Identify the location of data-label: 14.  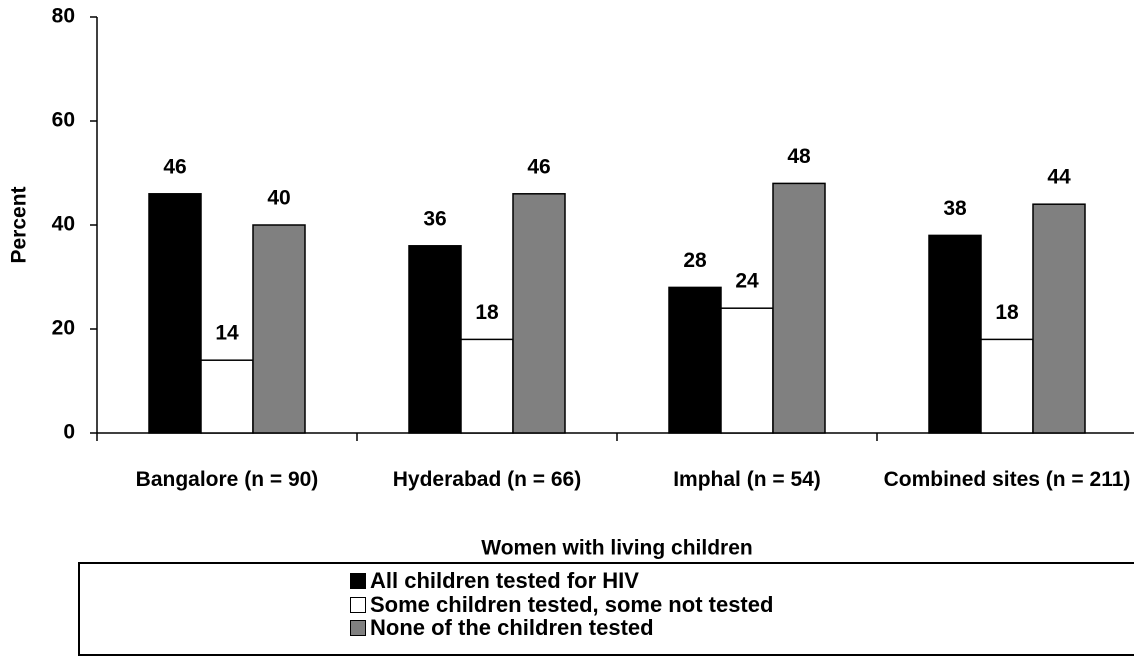
(227, 333).